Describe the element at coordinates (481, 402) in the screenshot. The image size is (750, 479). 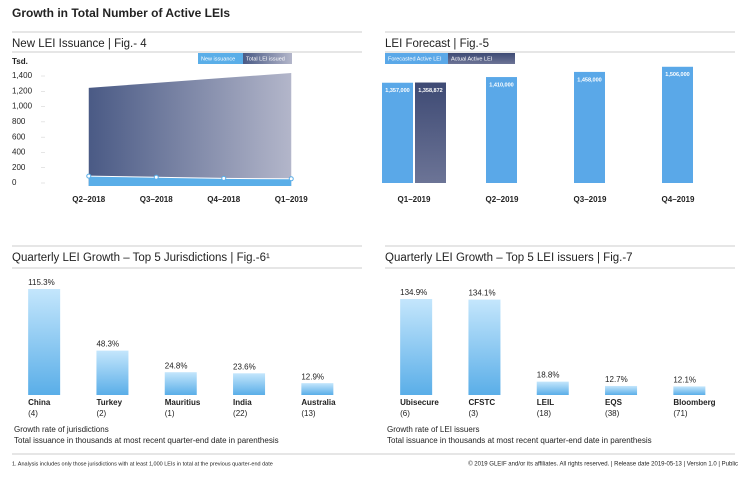
I see `x-tick-label: CFSTC` at that location.